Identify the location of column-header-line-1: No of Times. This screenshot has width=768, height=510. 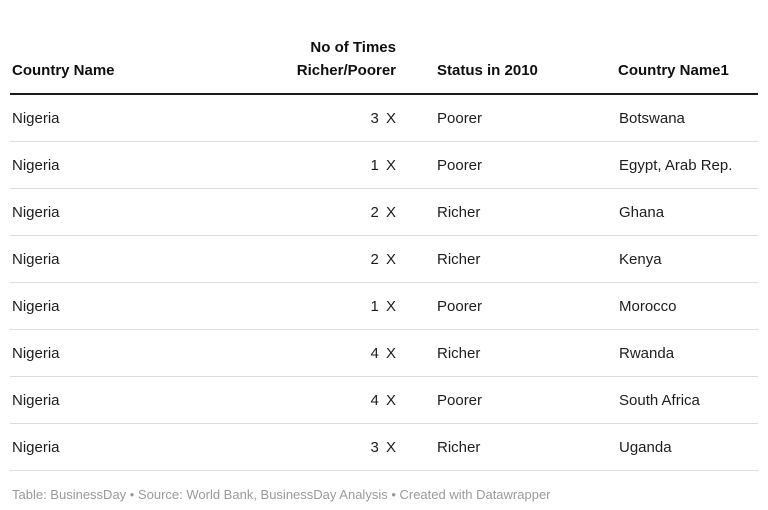
(353, 47).